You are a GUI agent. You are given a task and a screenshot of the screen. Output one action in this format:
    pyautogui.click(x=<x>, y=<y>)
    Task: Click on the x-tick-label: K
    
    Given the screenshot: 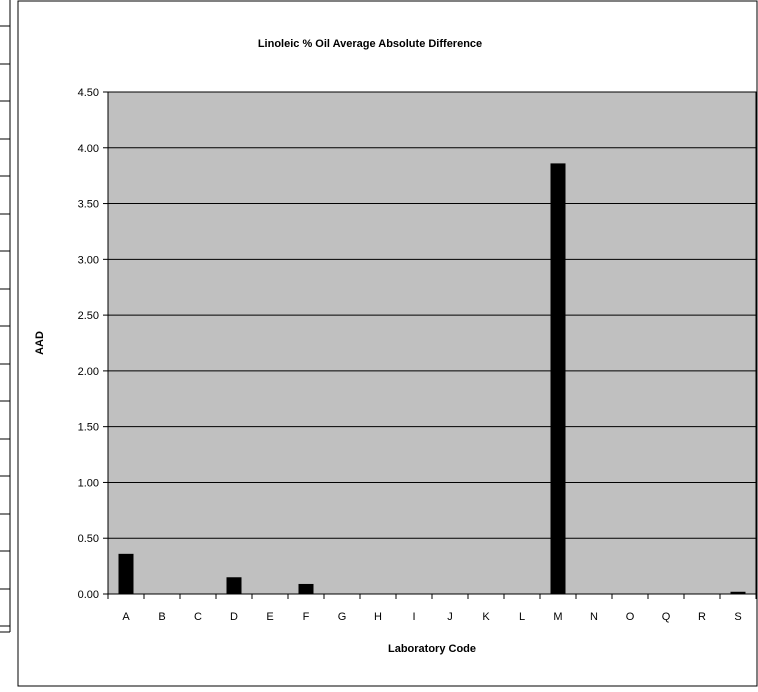 What is the action you would take?
    pyautogui.click(x=486, y=617)
    